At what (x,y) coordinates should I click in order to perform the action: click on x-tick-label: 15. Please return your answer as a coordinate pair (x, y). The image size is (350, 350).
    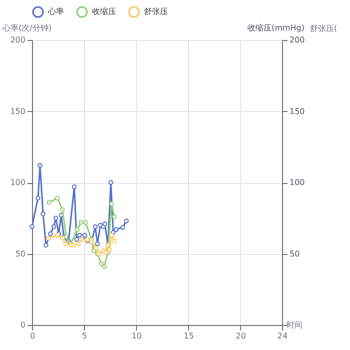
    Looking at the image, I should click on (189, 336).